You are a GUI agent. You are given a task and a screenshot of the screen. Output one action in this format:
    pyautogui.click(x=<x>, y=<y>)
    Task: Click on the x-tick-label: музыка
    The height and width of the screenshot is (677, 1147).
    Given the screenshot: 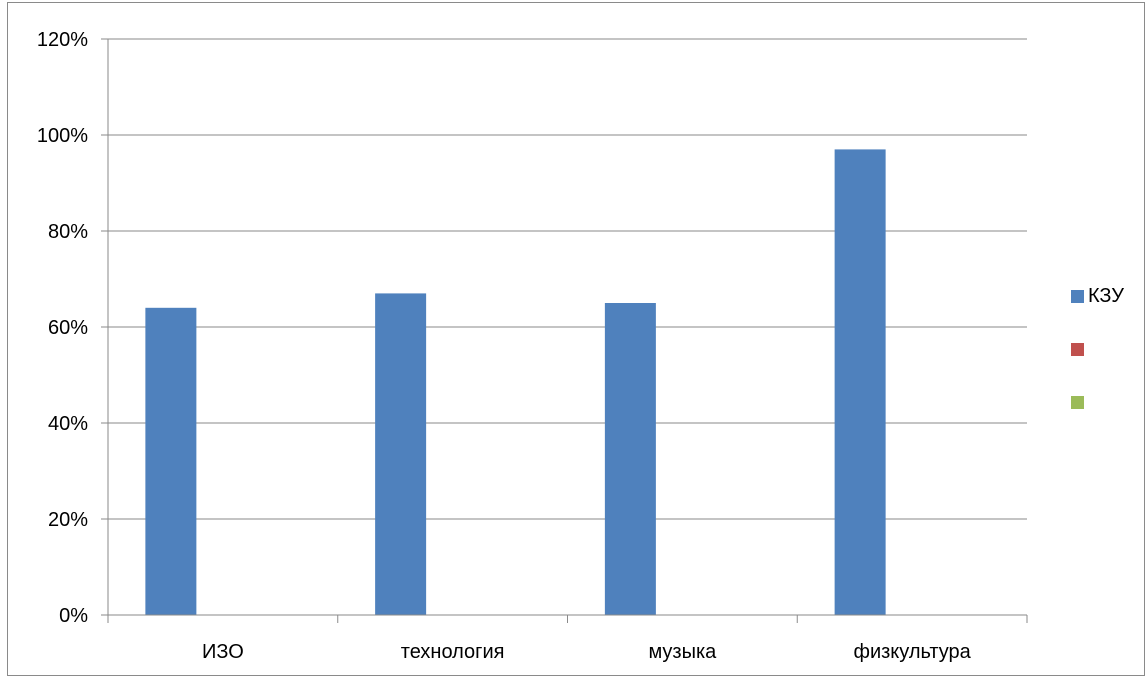 What is the action you would take?
    pyautogui.click(x=682, y=652)
    